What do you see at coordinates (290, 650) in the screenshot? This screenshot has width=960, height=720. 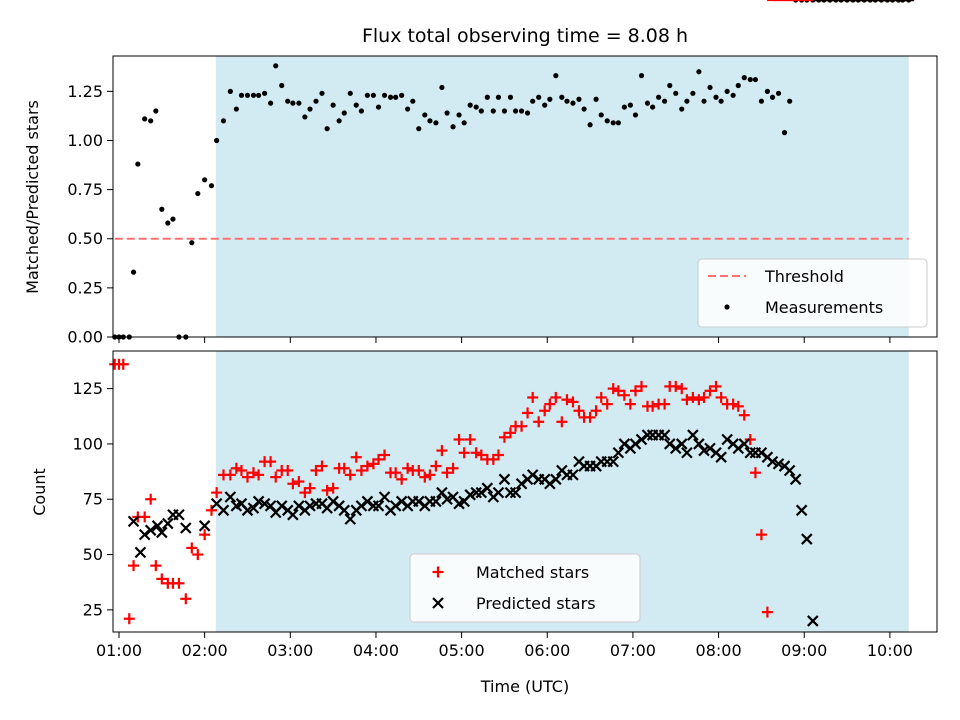 I see `x-tick-label: 03:00` at bounding box center [290, 650].